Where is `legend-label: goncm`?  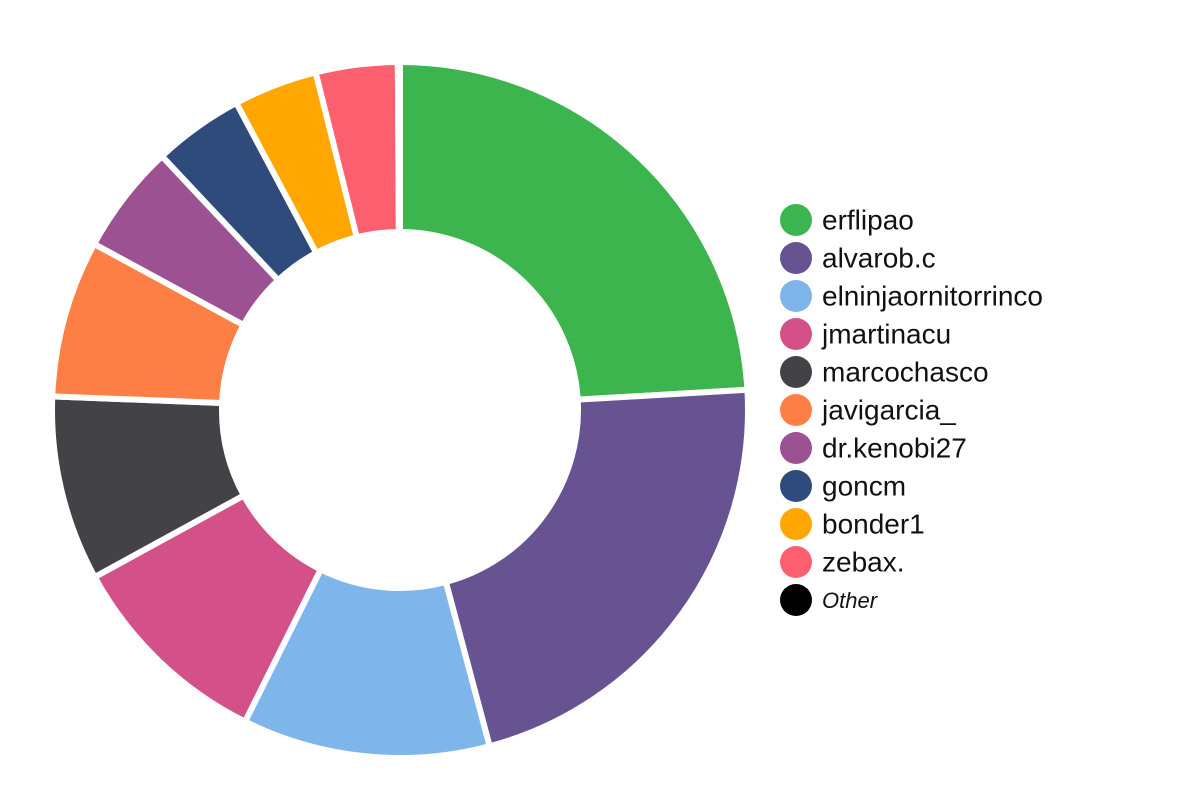 legend-label: goncm is located at coordinates (864, 485).